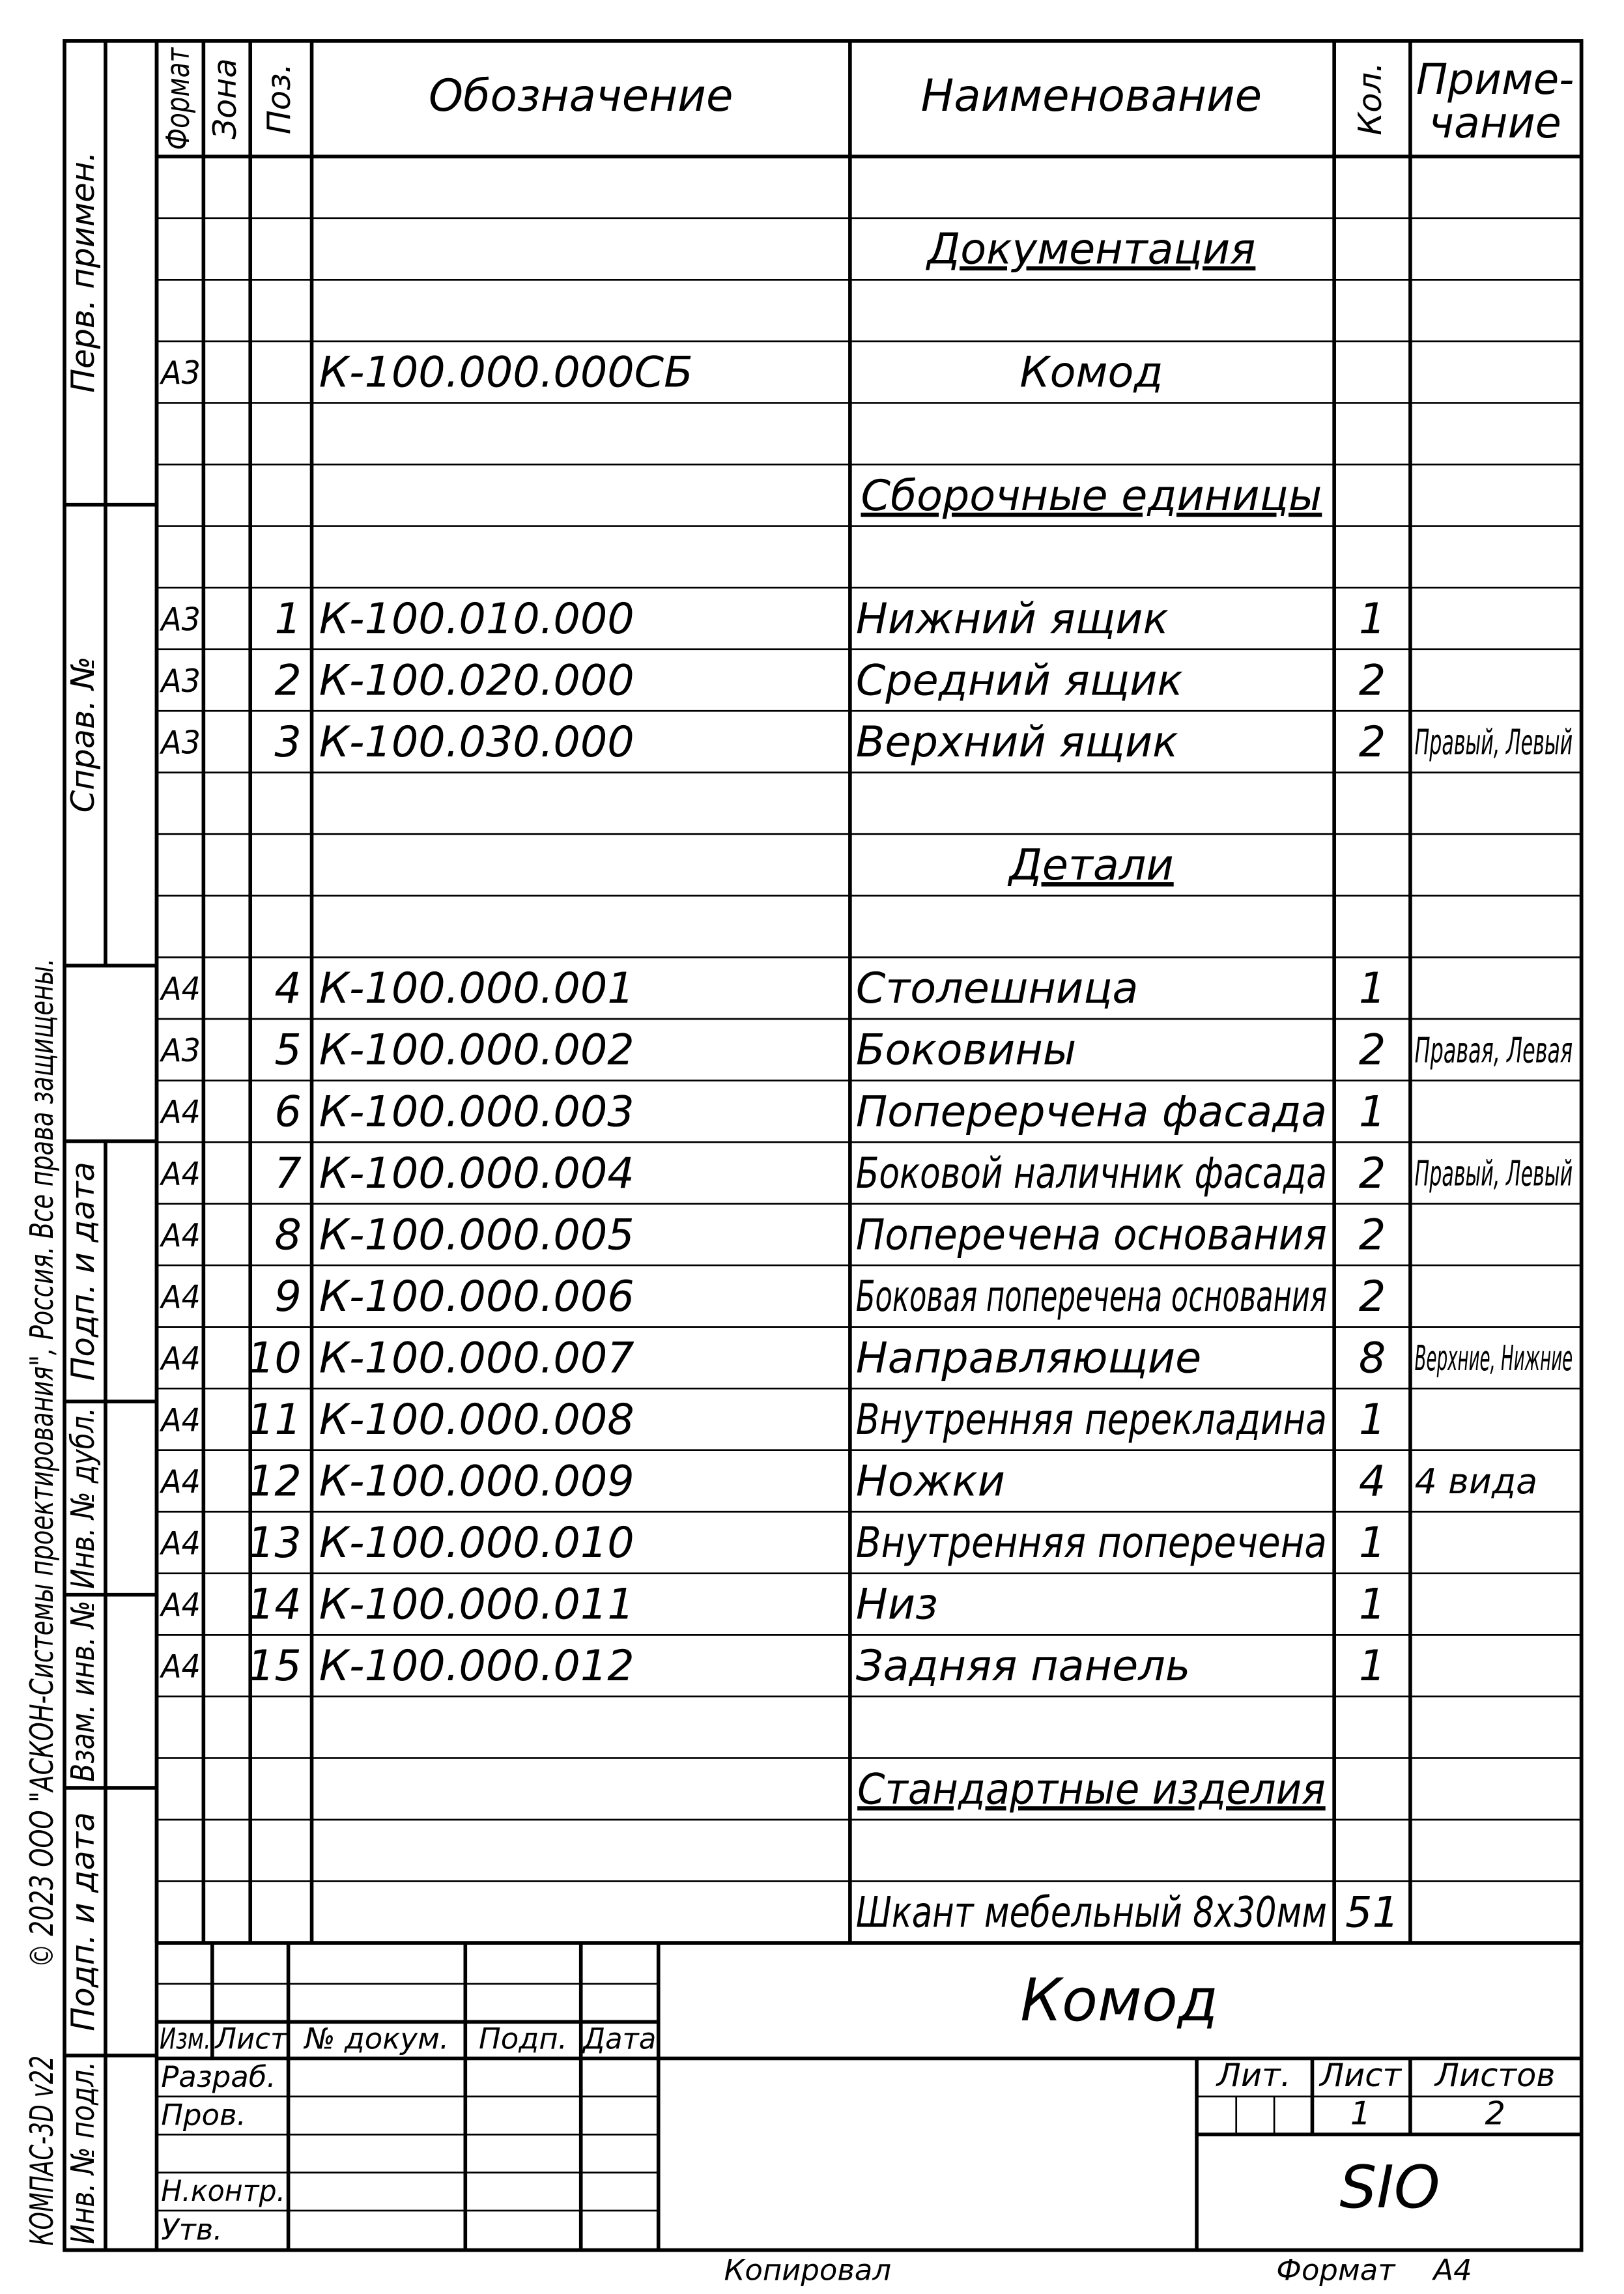  What do you see at coordinates (275, 1544) in the screenshot?
I see `position-cell: 13` at bounding box center [275, 1544].